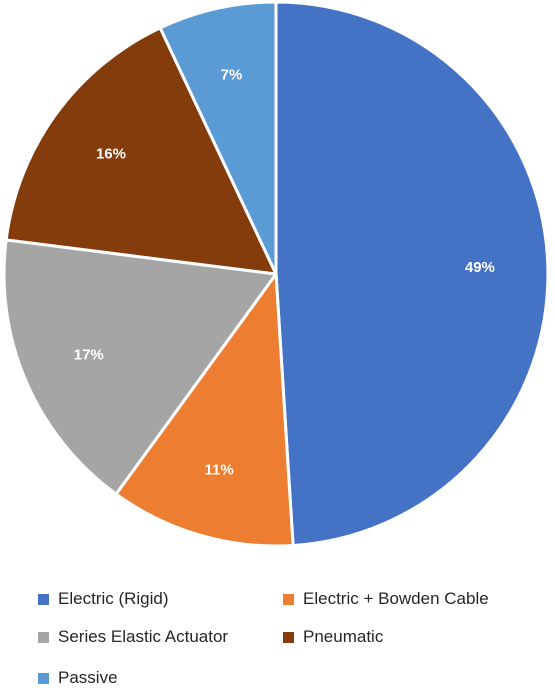 This screenshot has width=555, height=690. Describe the element at coordinates (143, 636) in the screenshot. I see `legend-label: Series Elastic Actuator` at that location.